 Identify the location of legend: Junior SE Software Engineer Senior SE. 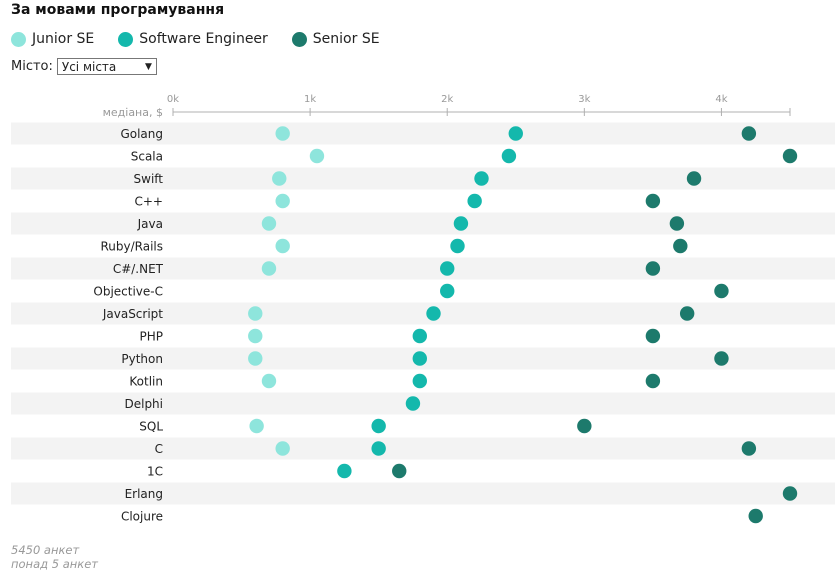
(207, 39).